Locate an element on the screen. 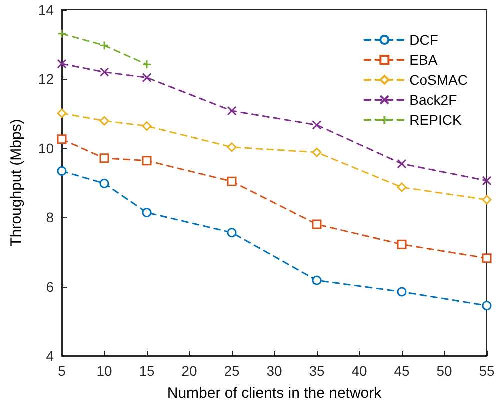  x-tick-label: 10 is located at coordinates (104, 371).